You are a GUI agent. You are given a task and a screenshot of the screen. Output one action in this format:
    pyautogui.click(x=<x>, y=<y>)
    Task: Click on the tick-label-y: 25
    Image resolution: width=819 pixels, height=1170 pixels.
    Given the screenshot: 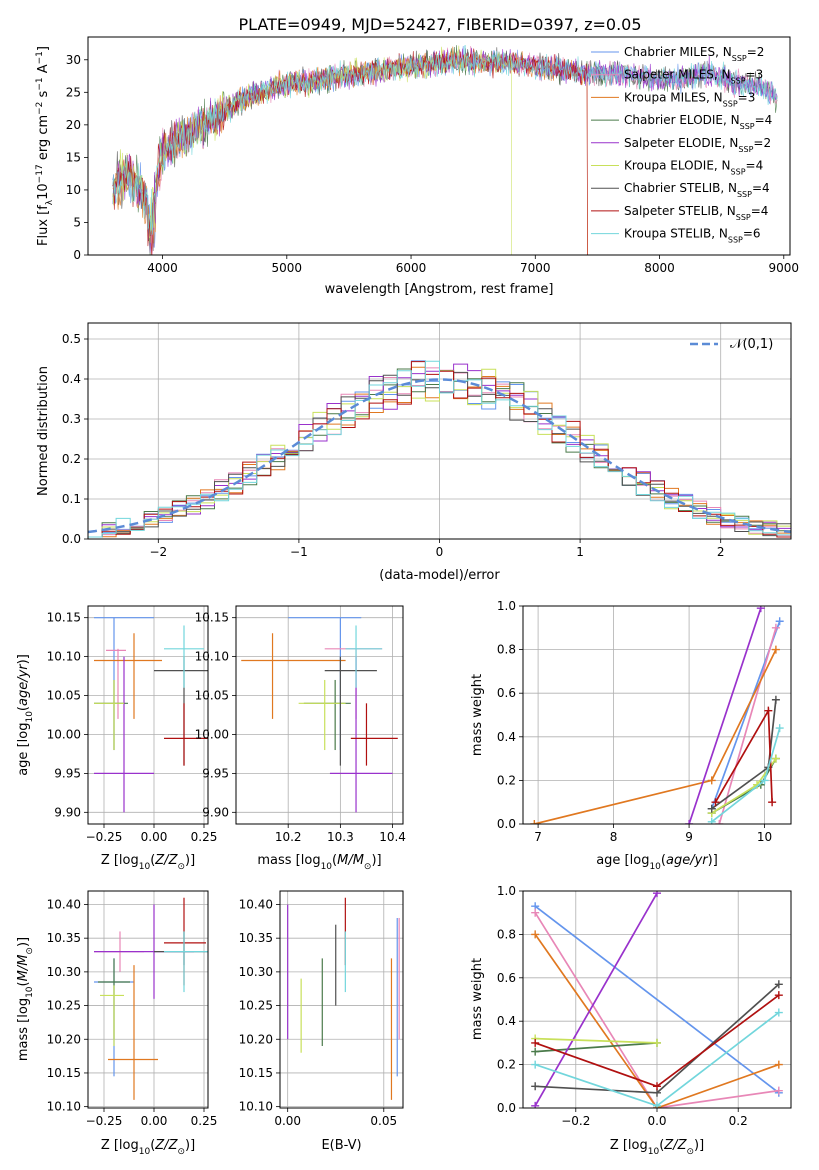 What is the action you would take?
    pyautogui.click(x=73, y=92)
    